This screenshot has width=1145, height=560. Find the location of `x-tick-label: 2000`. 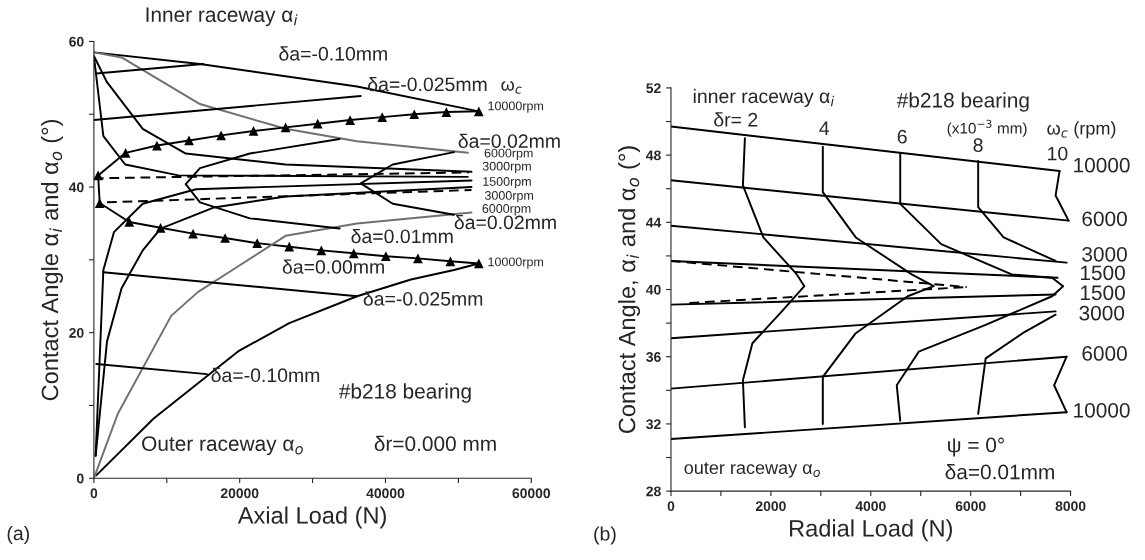

x-tick-label: 2000 is located at coordinates (770, 506).